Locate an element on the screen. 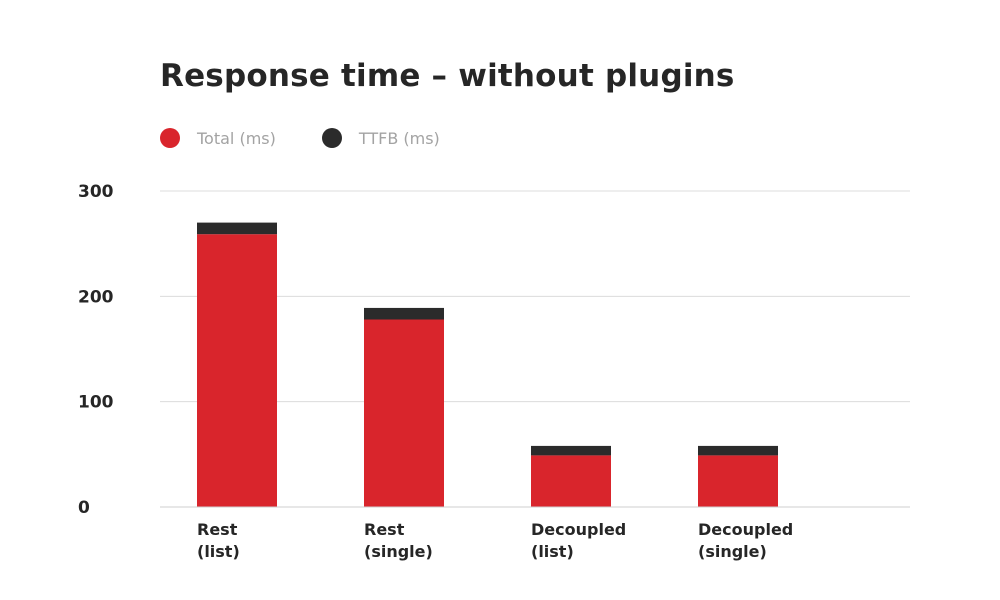 The width and height of the screenshot is (1000, 600). y-tick-label: 0 is located at coordinates (84, 508).